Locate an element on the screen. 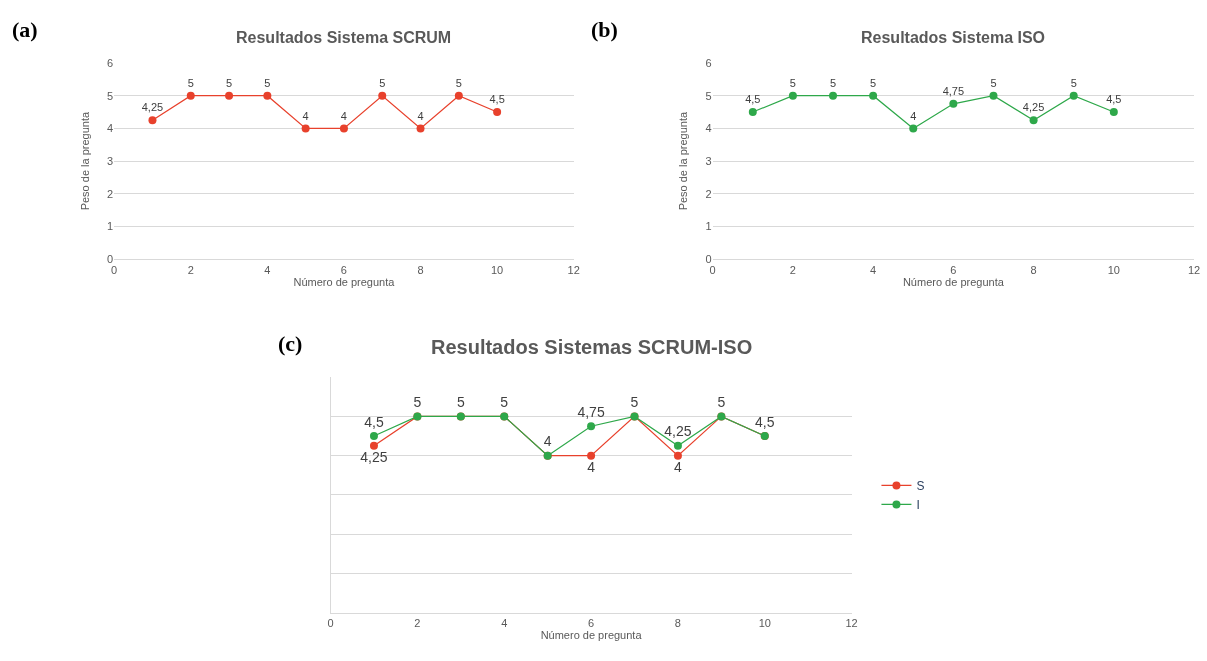  chart-title: Resultados Sistemas SCRUM-ISO is located at coordinates (592, 347).